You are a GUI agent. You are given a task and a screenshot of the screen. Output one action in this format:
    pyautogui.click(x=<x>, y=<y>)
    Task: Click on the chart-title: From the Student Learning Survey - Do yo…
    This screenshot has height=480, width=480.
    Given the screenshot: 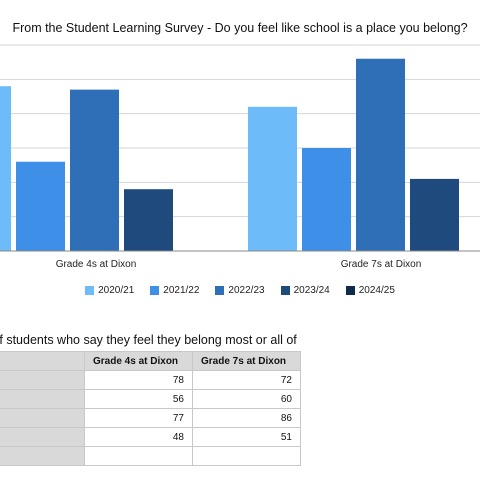 What is the action you would take?
    pyautogui.click(x=240, y=28)
    